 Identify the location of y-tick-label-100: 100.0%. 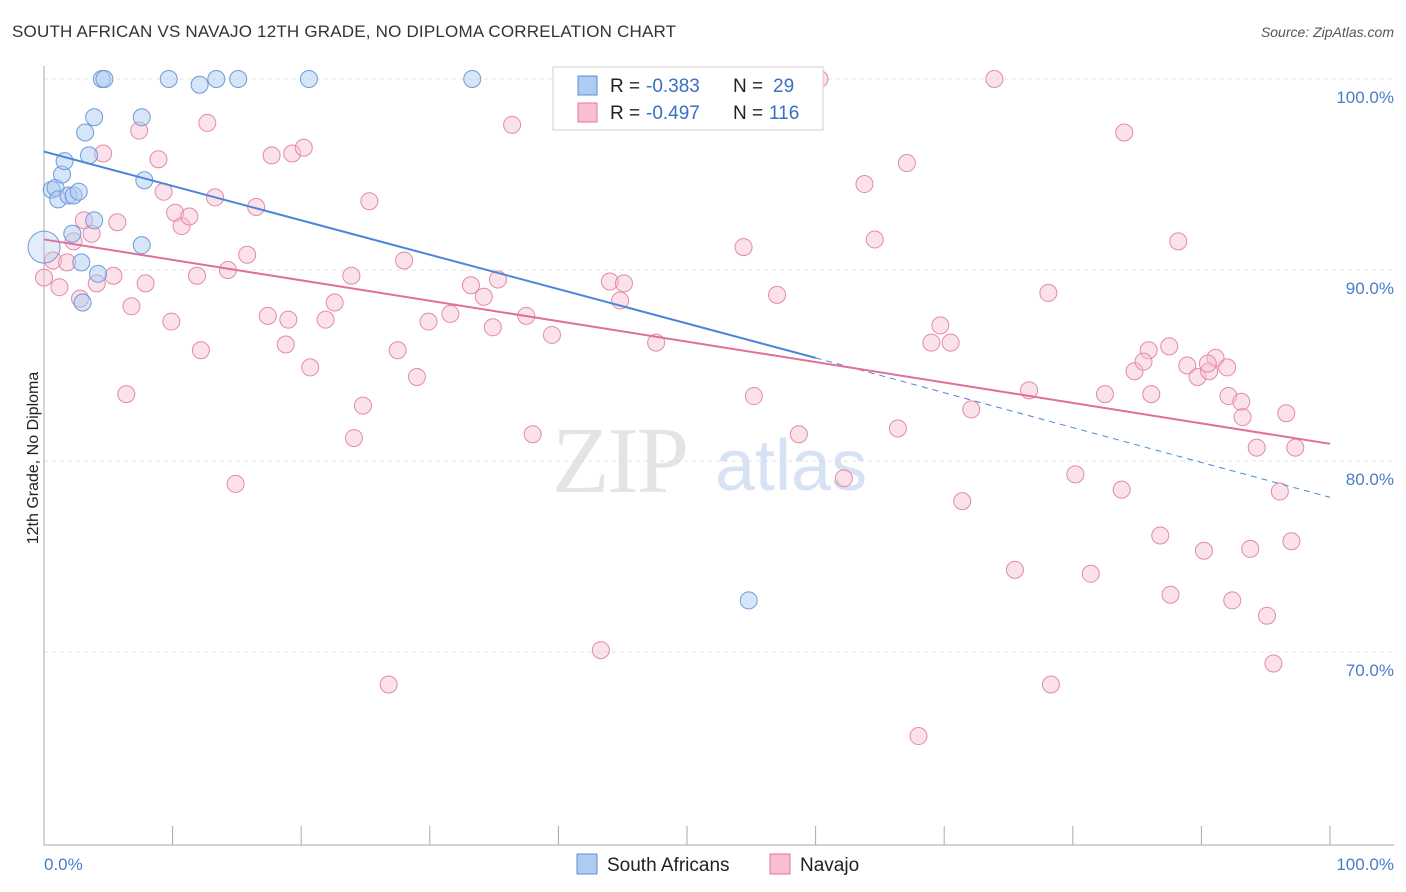
(1365, 97).